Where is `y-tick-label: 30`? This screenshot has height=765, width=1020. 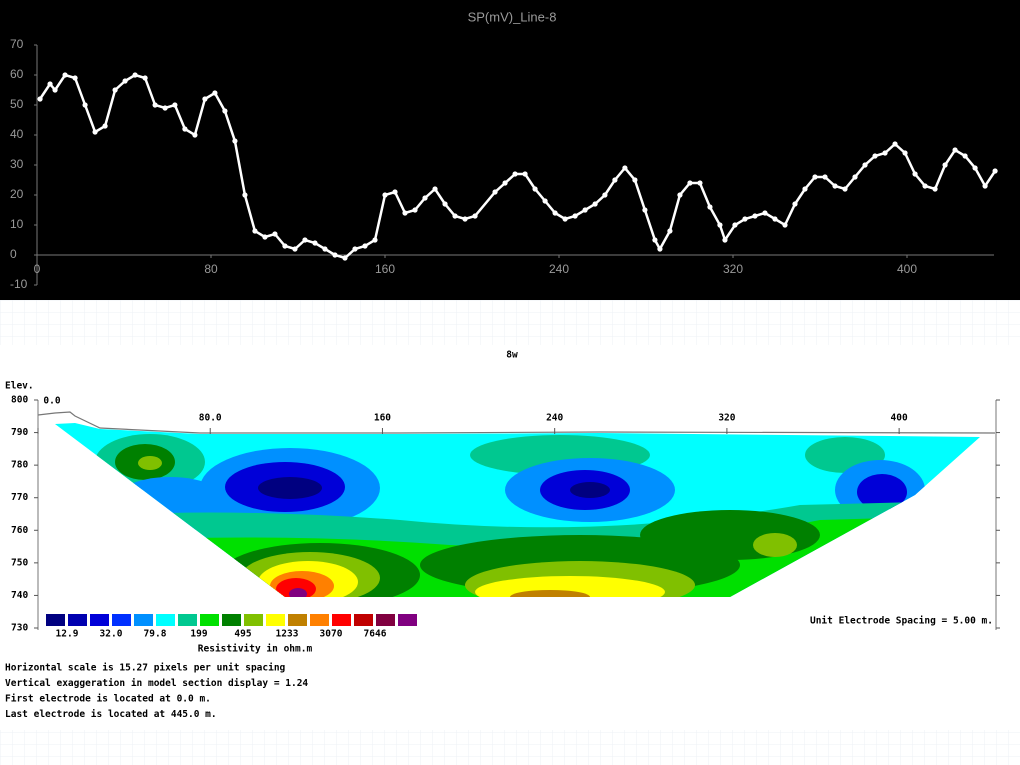 y-tick-label: 30 is located at coordinates (17, 164).